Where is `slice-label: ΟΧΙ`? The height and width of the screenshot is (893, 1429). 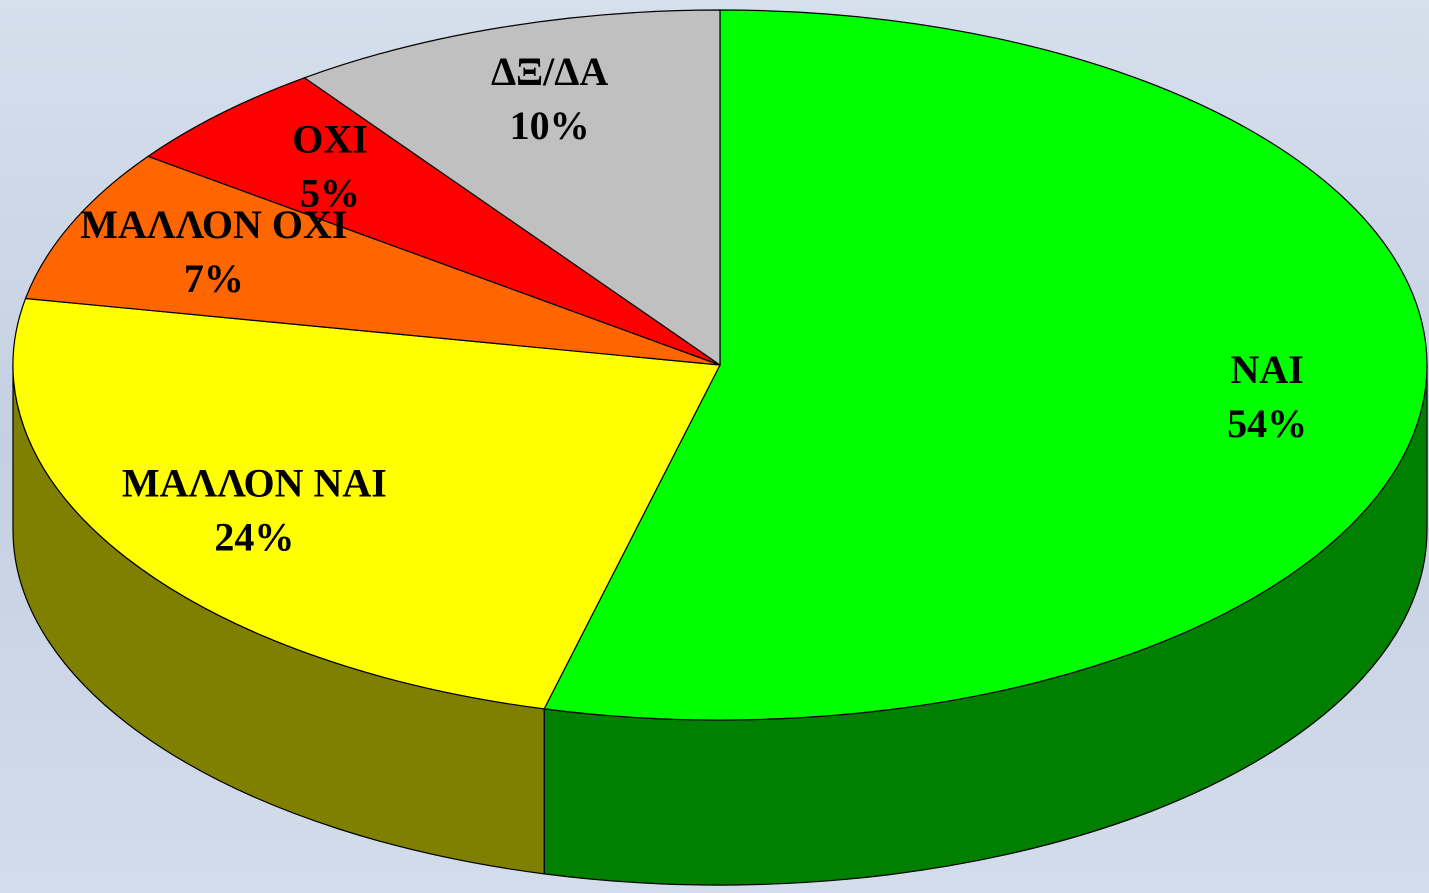
slice-label: ΟΧΙ is located at coordinates (330, 138).